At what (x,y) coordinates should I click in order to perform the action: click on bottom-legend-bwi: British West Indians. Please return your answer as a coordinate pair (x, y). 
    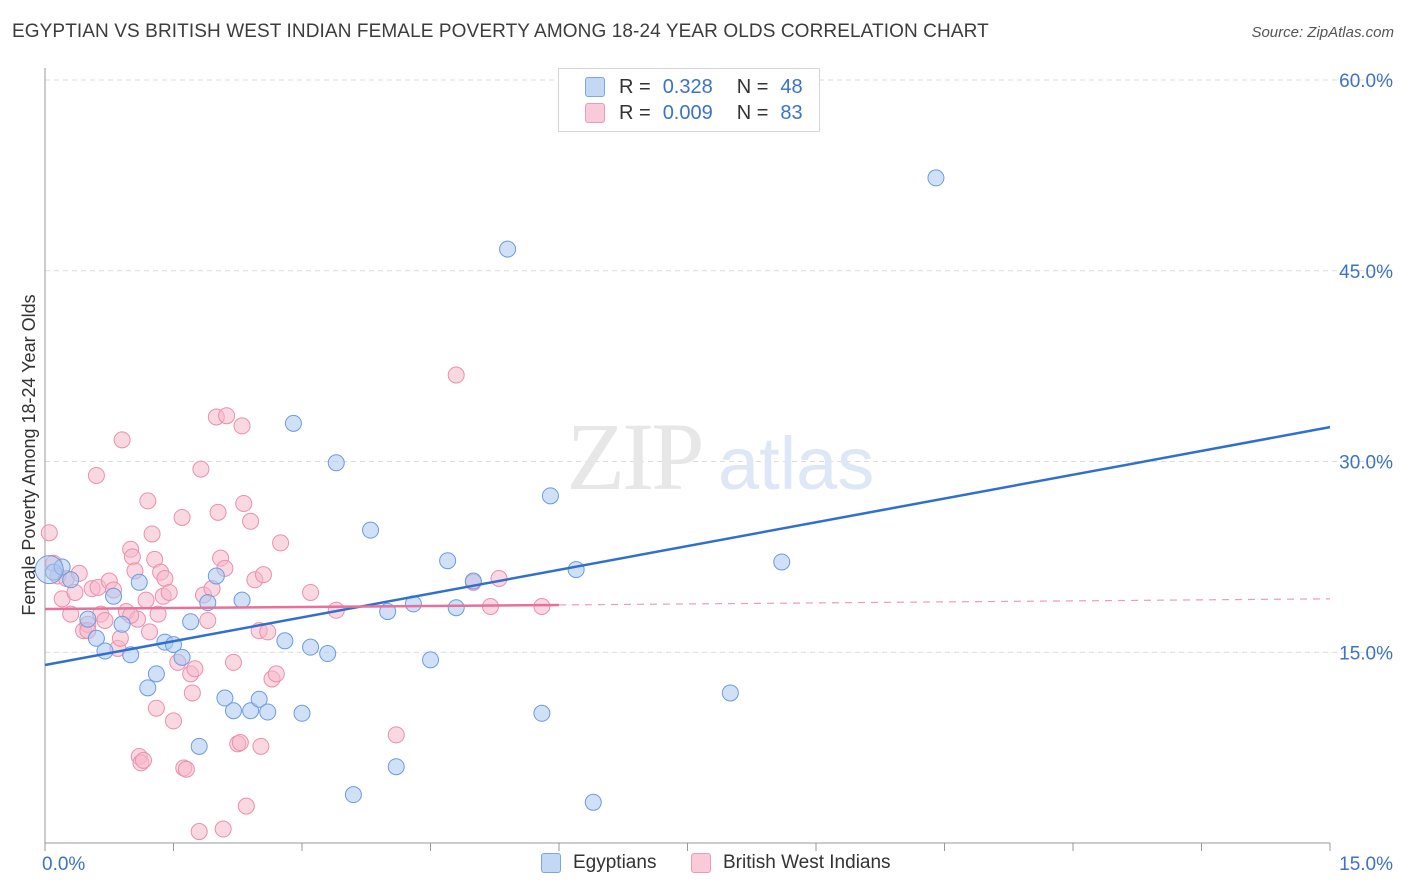
    Looking at the image, I should click on (791, 863).